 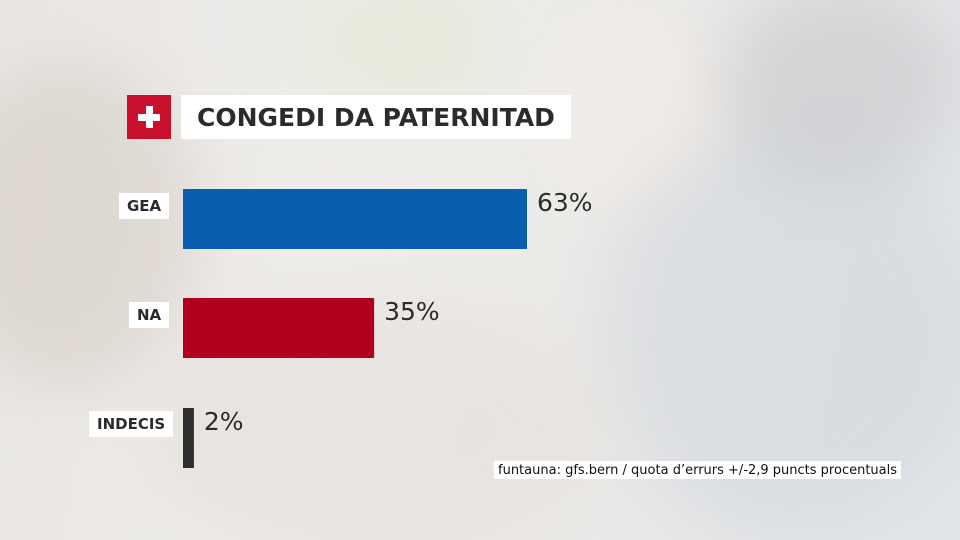 I want to click on bar-na, so click(x=279, y=328).